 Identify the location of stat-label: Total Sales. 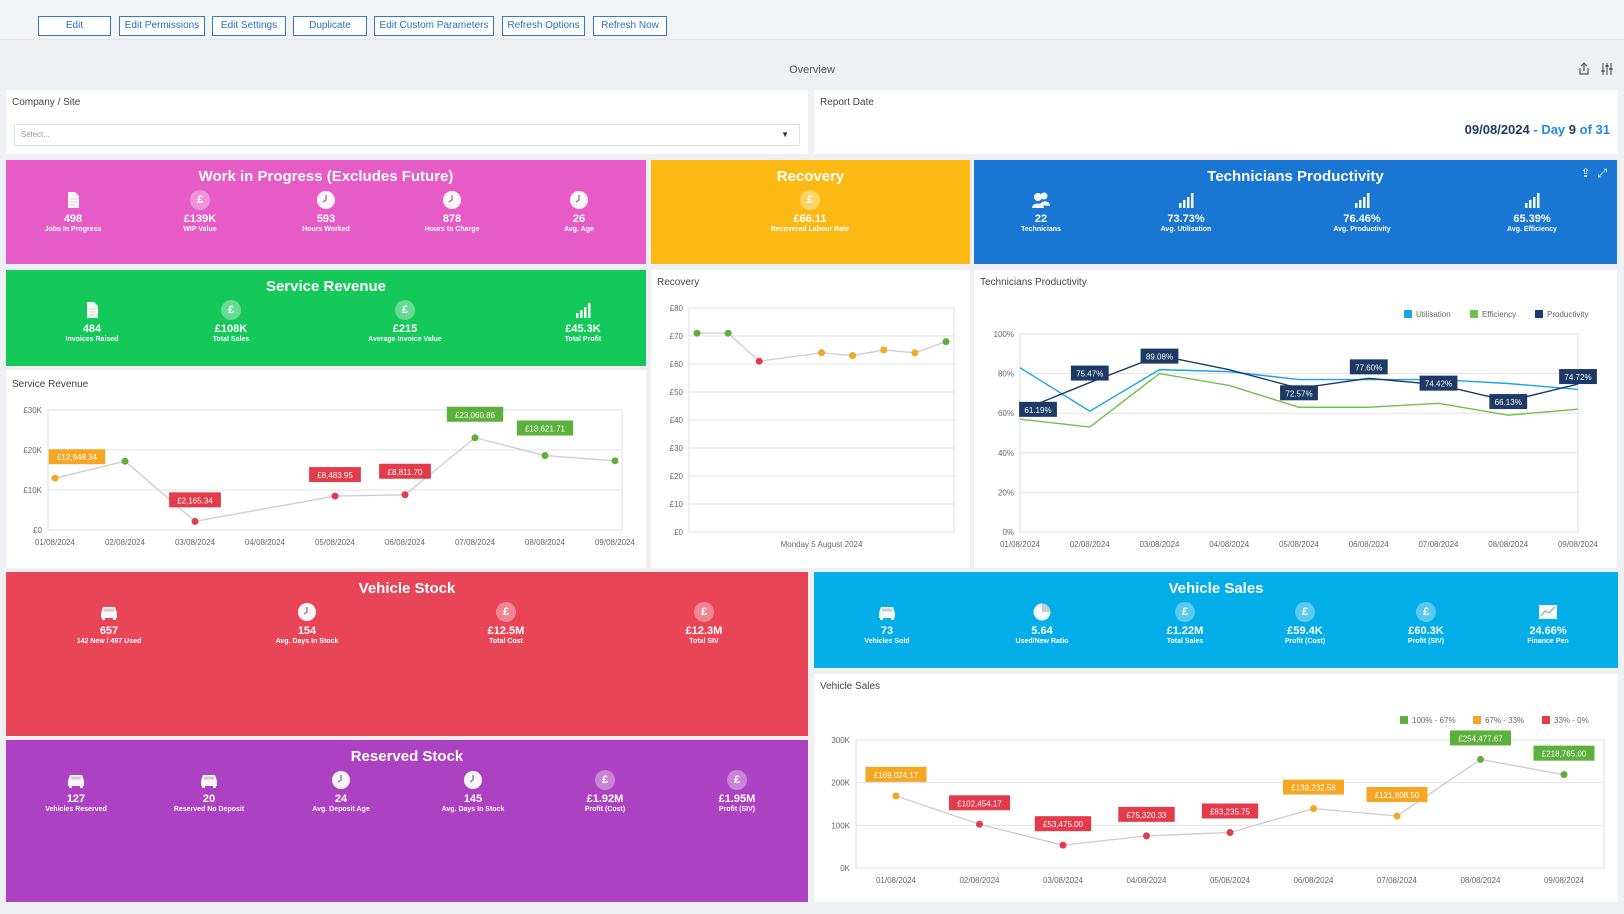
(231, 339).